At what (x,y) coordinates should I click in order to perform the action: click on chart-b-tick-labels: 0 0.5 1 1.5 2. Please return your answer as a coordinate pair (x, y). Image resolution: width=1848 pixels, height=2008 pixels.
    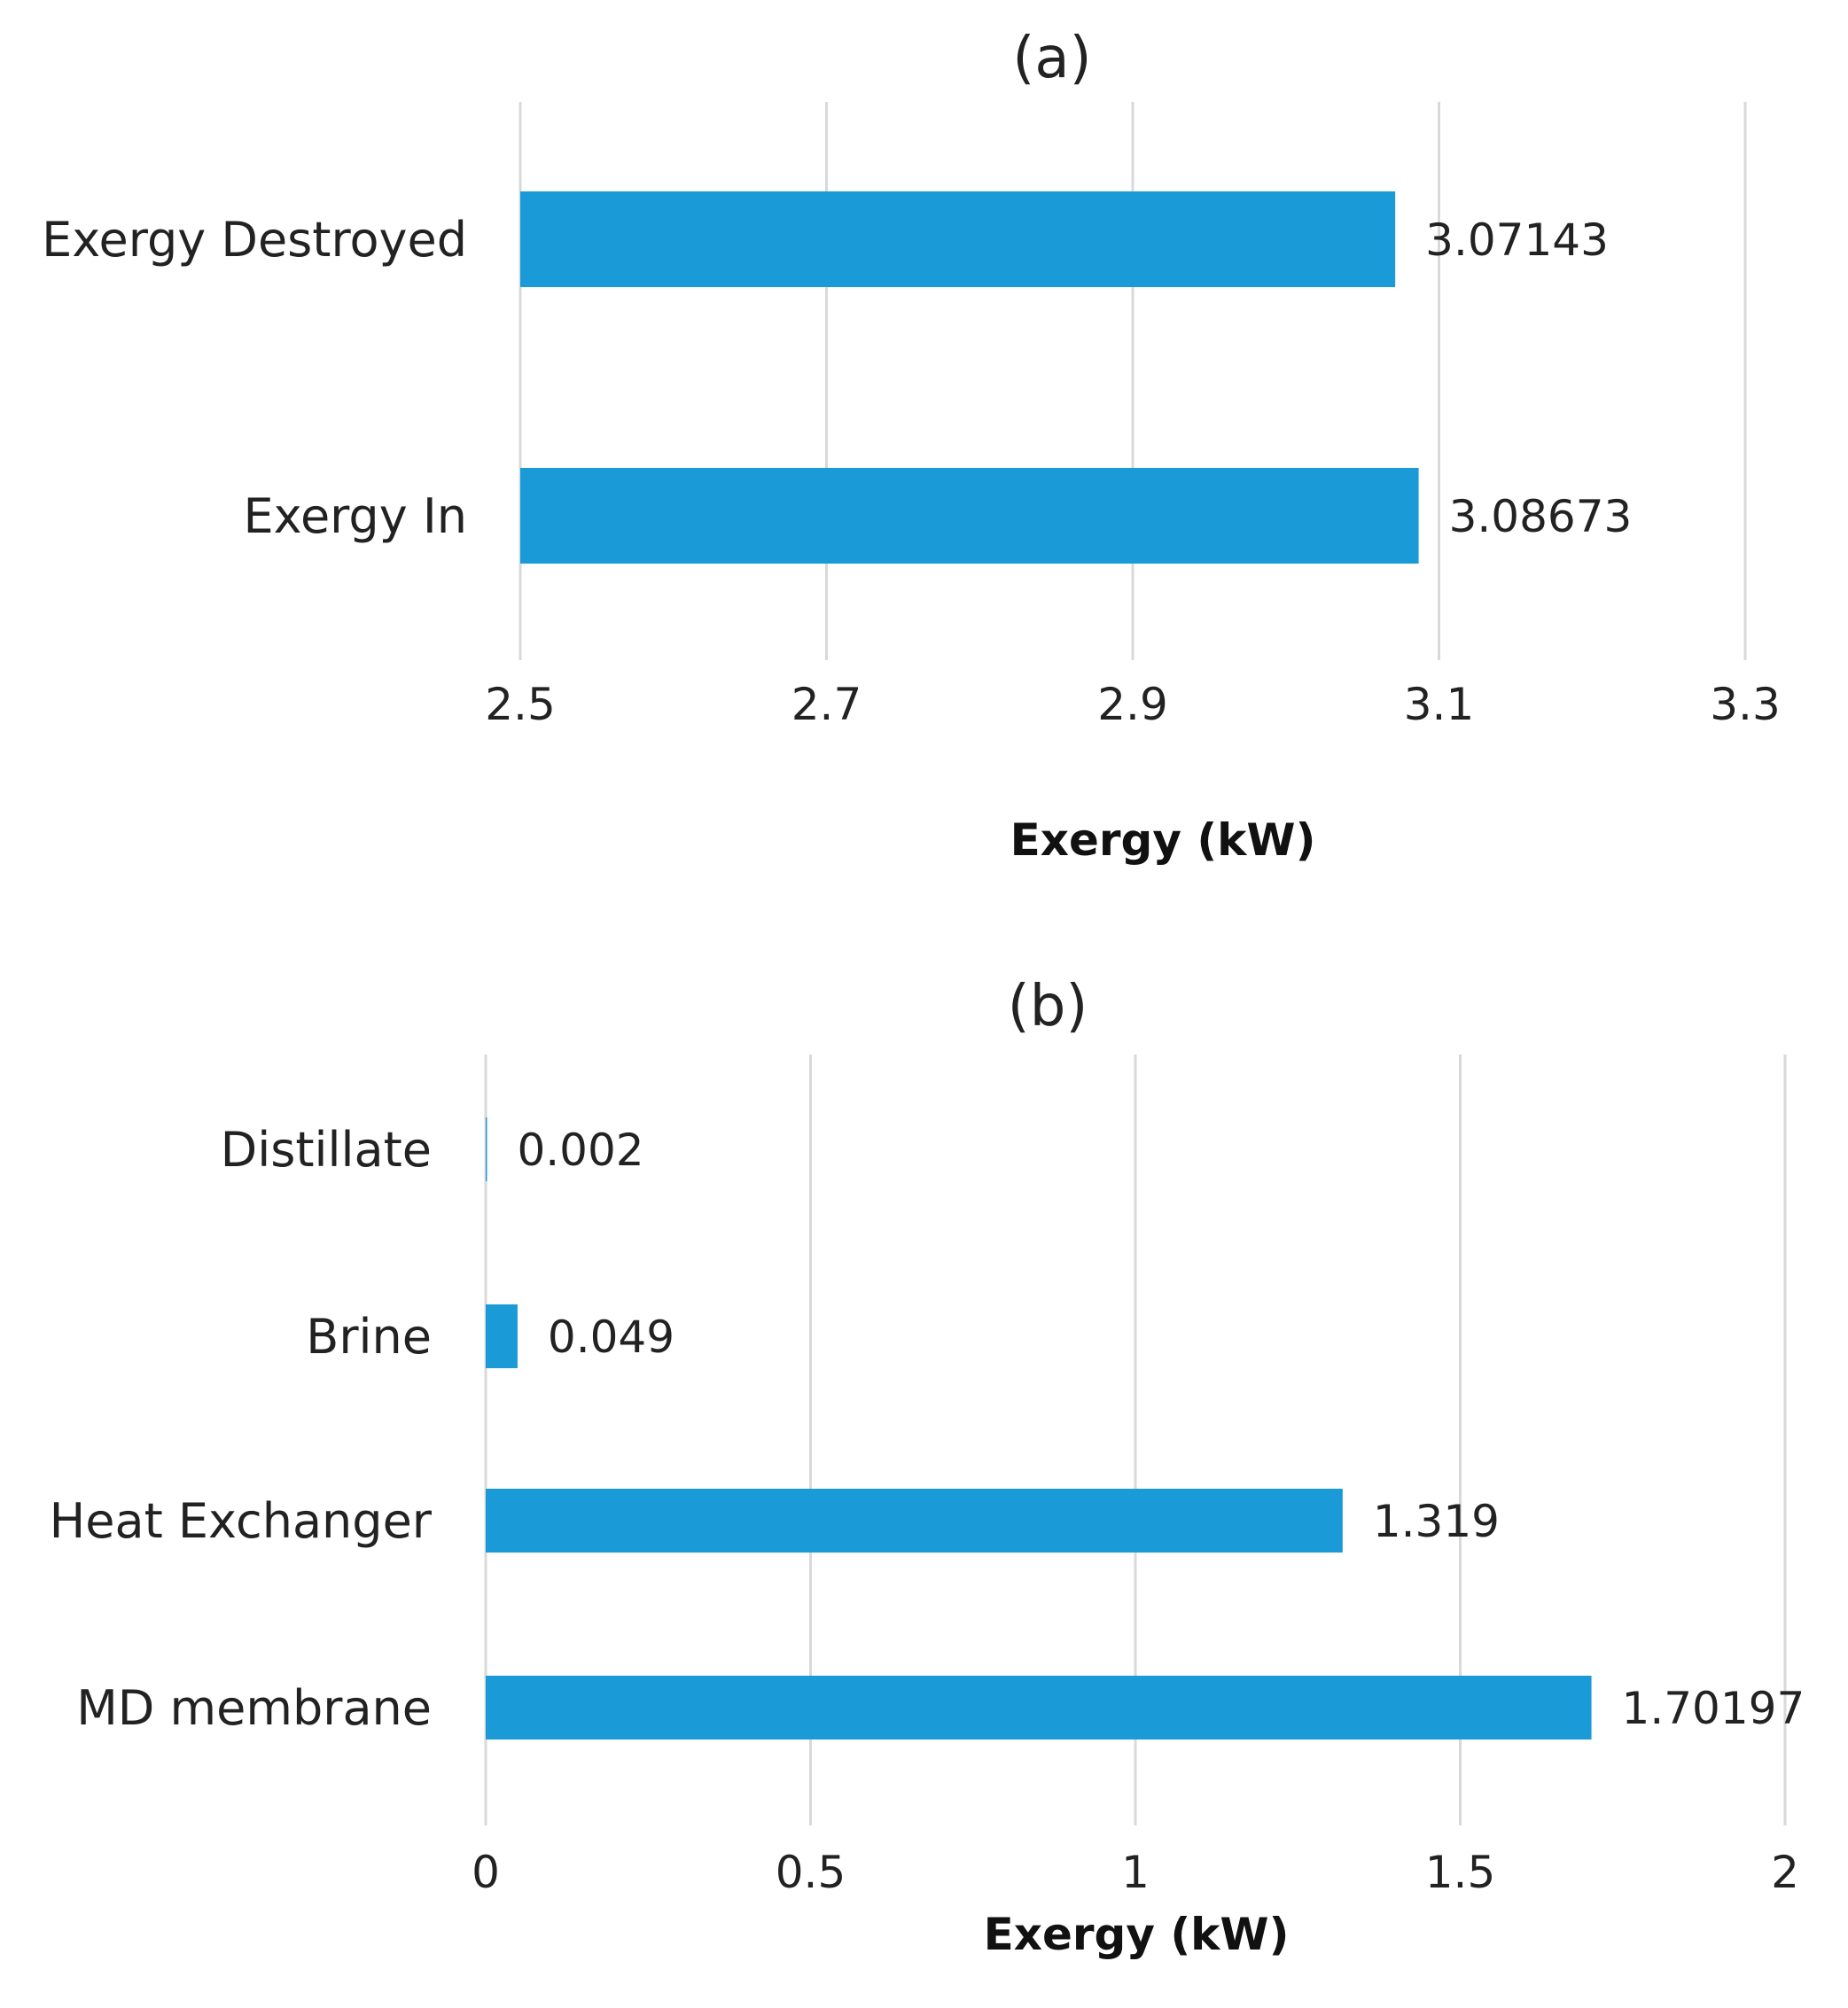
    Looking at the image, I should click on (1135, 1873).